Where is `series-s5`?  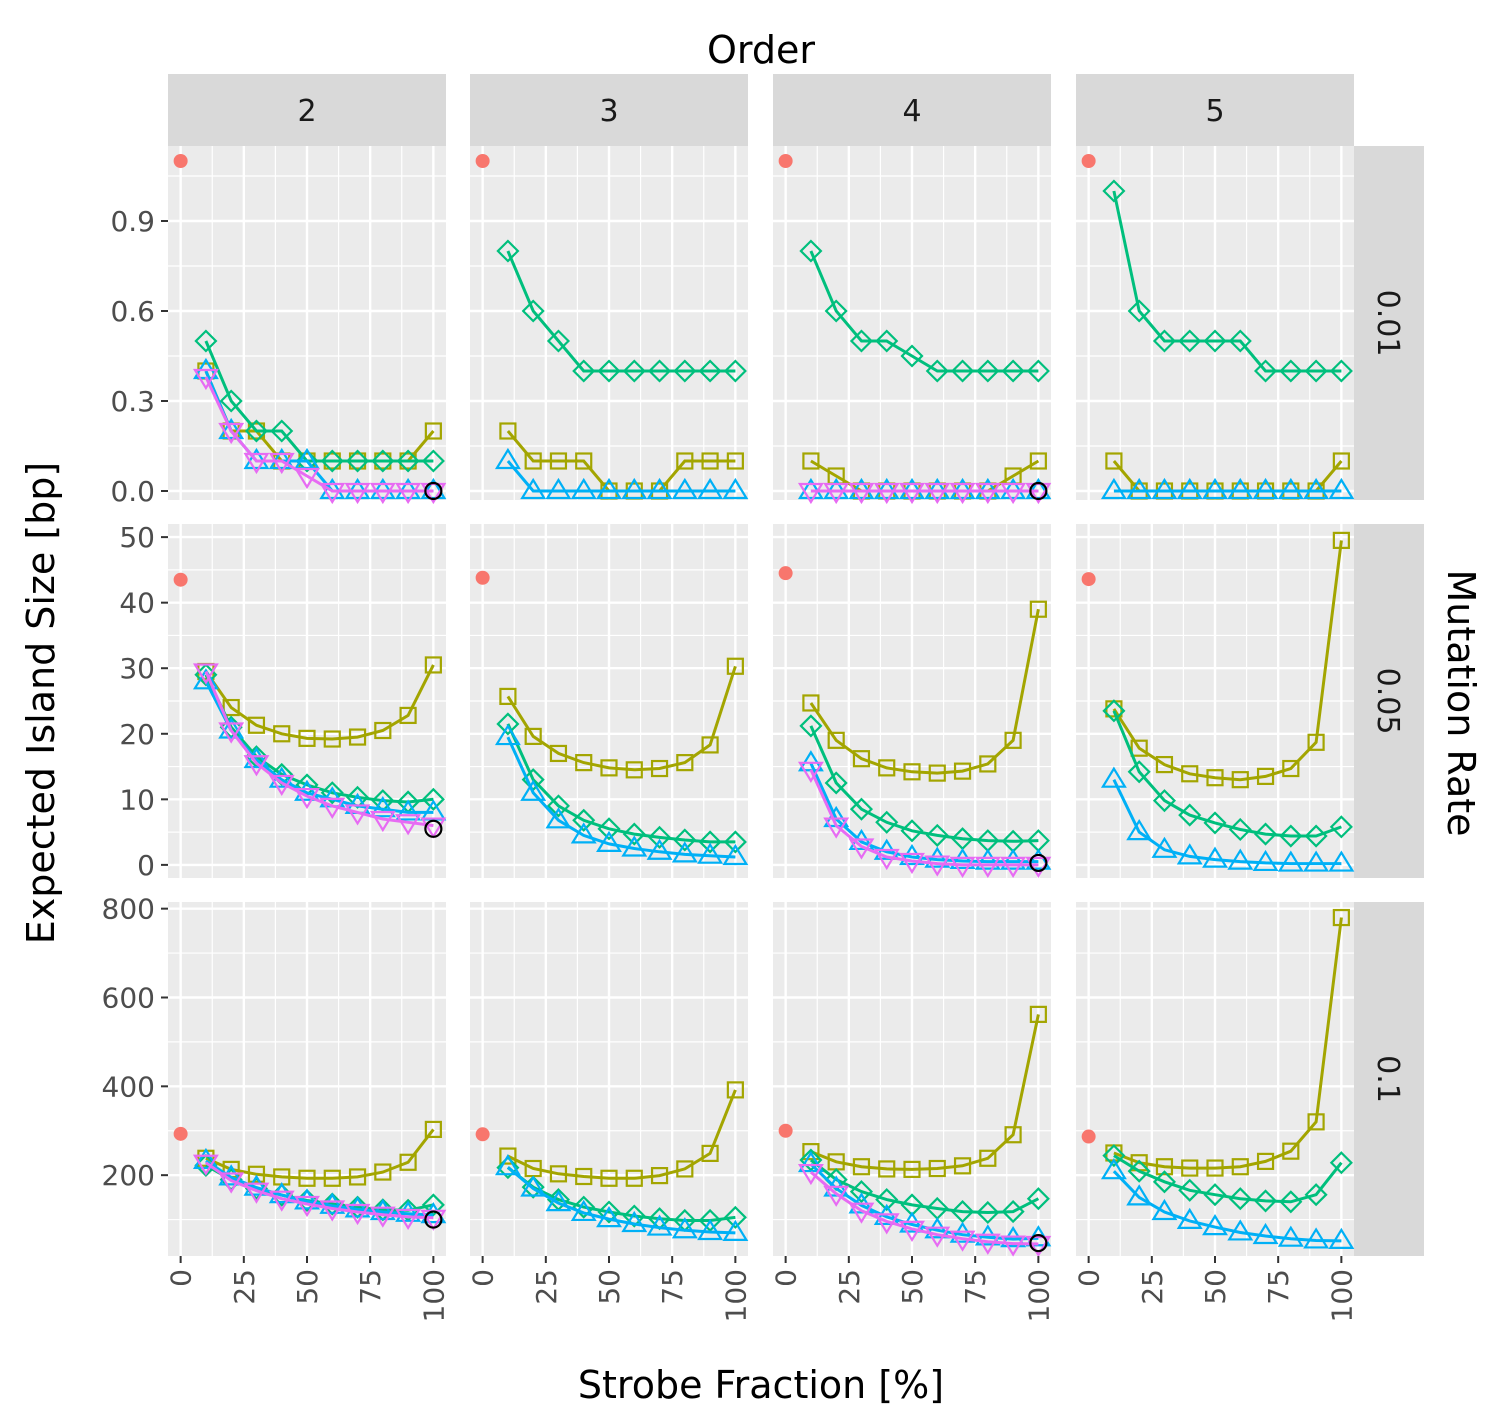
series-s5 is located at coordinates (924, 819).